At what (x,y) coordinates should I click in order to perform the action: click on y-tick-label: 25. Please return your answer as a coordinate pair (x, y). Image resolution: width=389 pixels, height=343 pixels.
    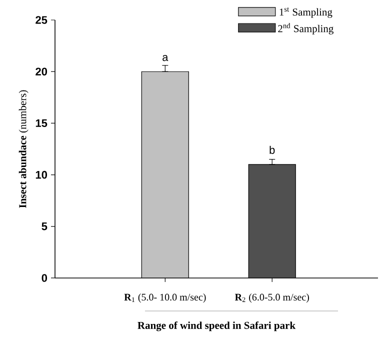
    Looking at the image, I should click on (42, 20).